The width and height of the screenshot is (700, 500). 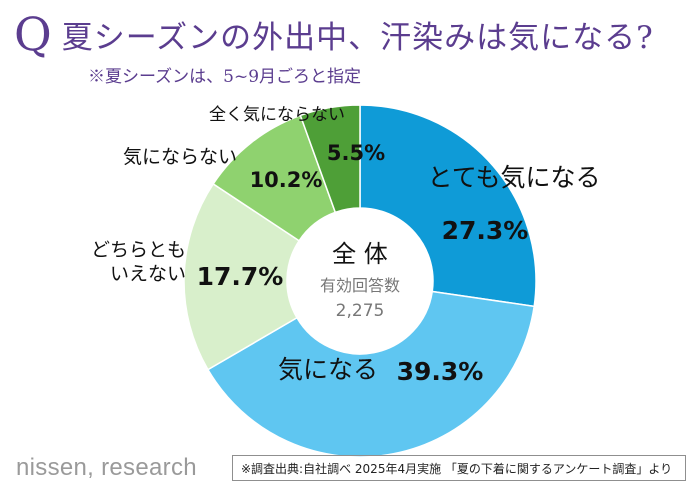 What do you see at coordinates (225, 77) in the screenshot?
I see `question-note: ※夏シーズンは、5~9月ごろと指定` at bounding box center [225, 77].